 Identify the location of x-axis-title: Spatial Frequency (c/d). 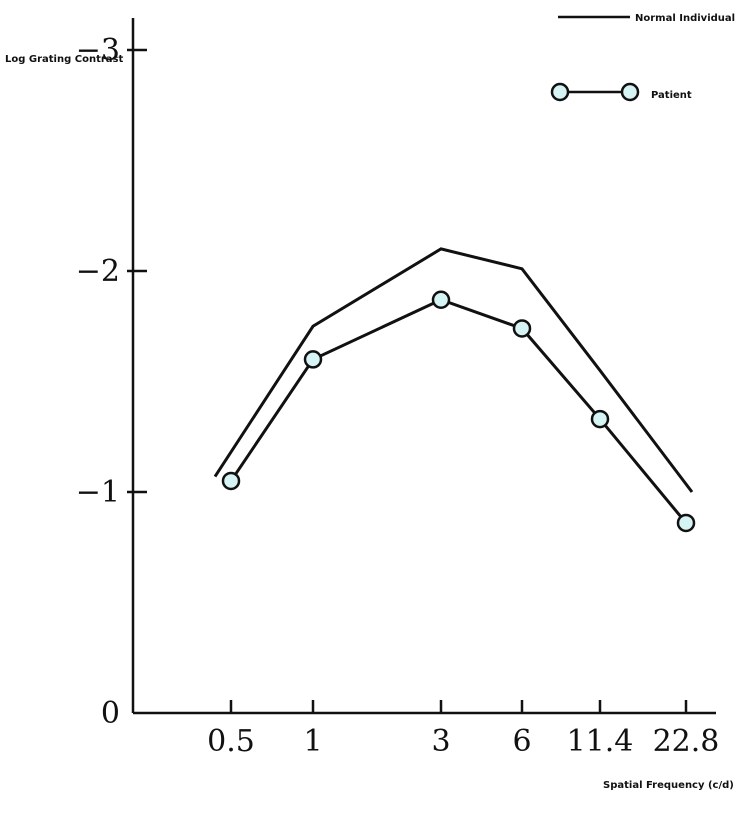
(668, 785).